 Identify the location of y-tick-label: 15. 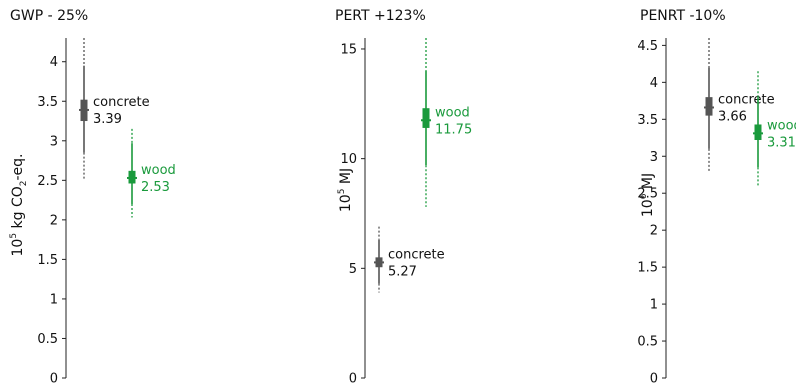
(348, 49).